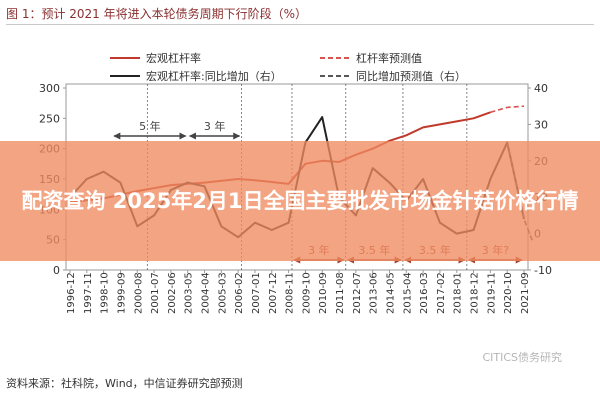 This screenshot has height=400, width=600. What do you see at coordinates (150, 126) in the screenshot?
I see `cycle-span-label: 5 年` at bounding box center [150, 126].